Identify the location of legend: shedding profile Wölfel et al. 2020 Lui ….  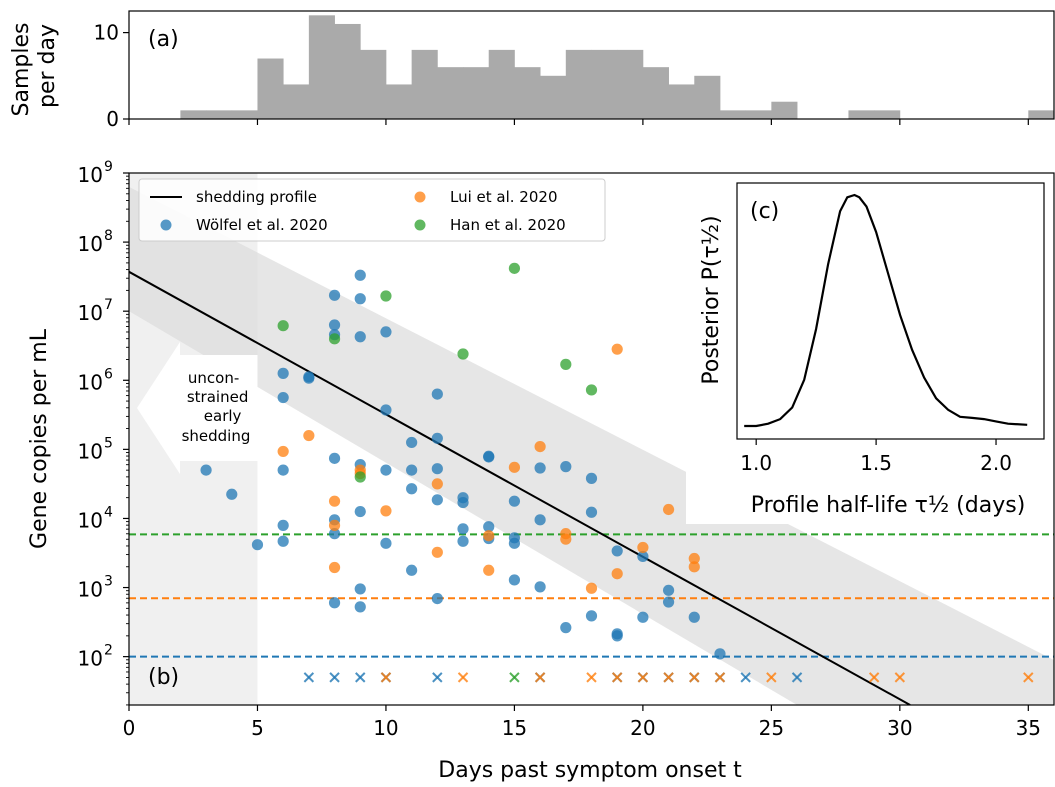
(372, 210).